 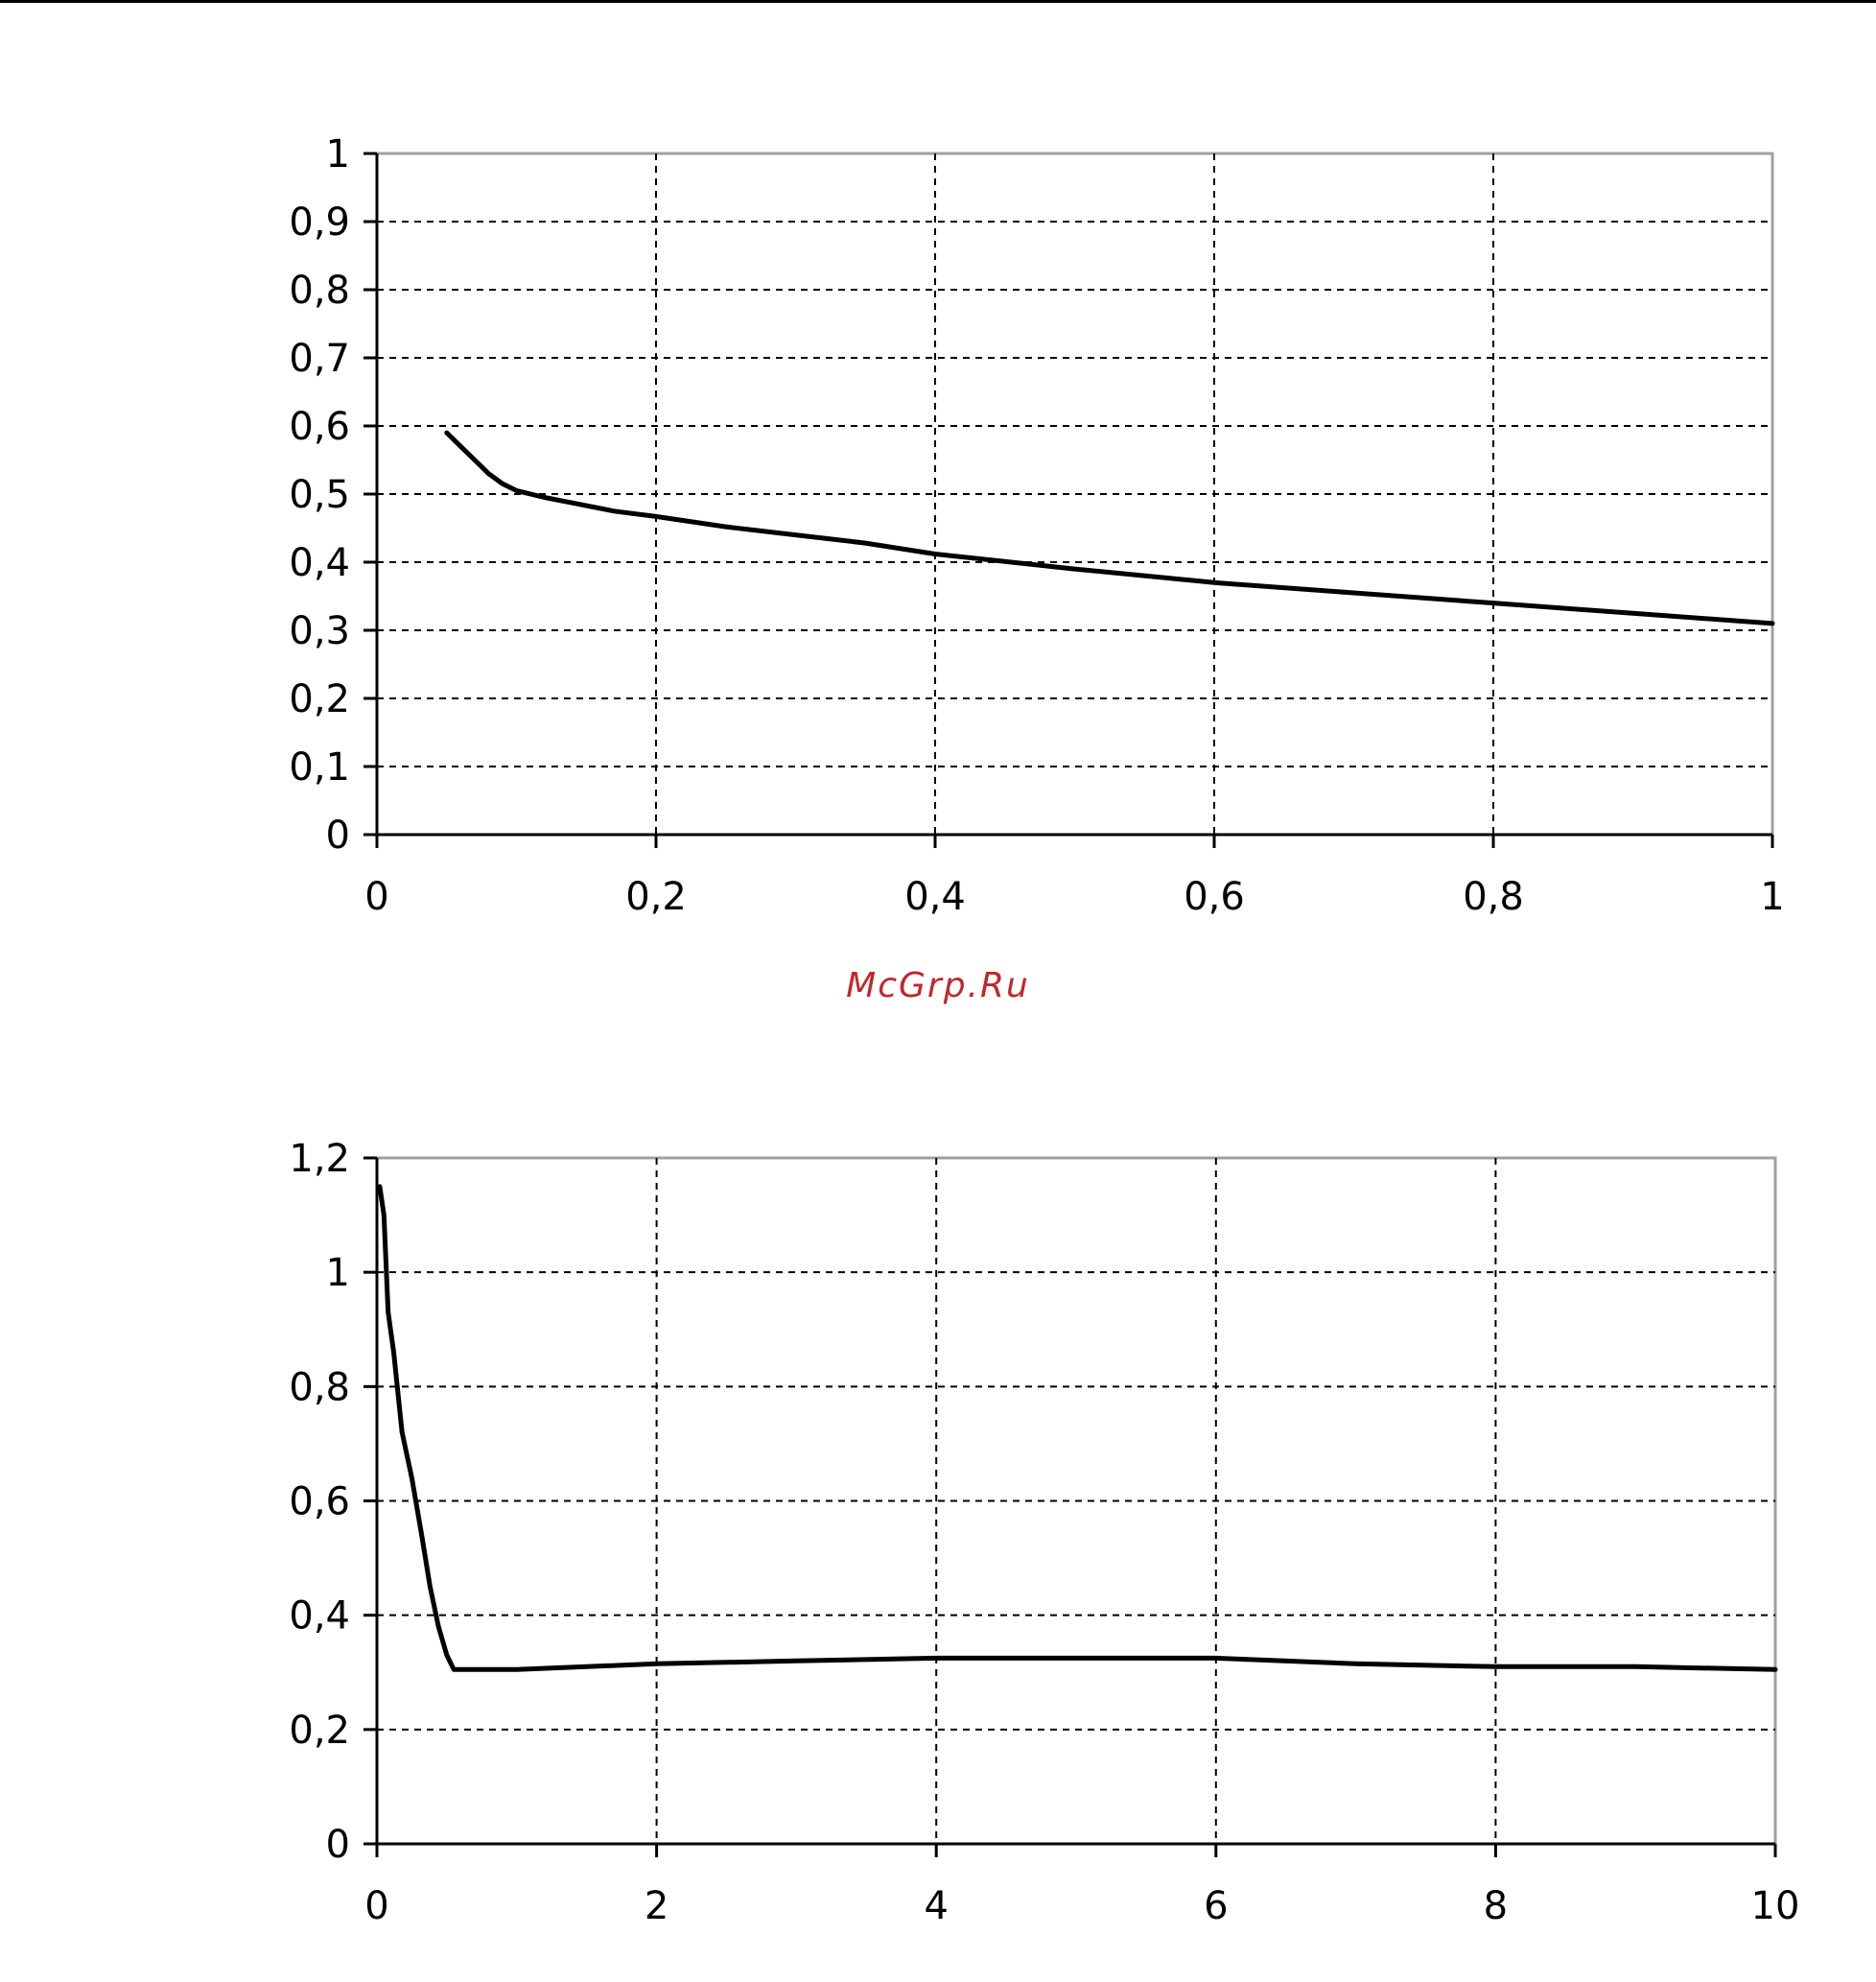 What do you see at coordinates (319, 631) in the screenshot?
I see `y-tick-label: 0,3` at bounding box center [319, 631].